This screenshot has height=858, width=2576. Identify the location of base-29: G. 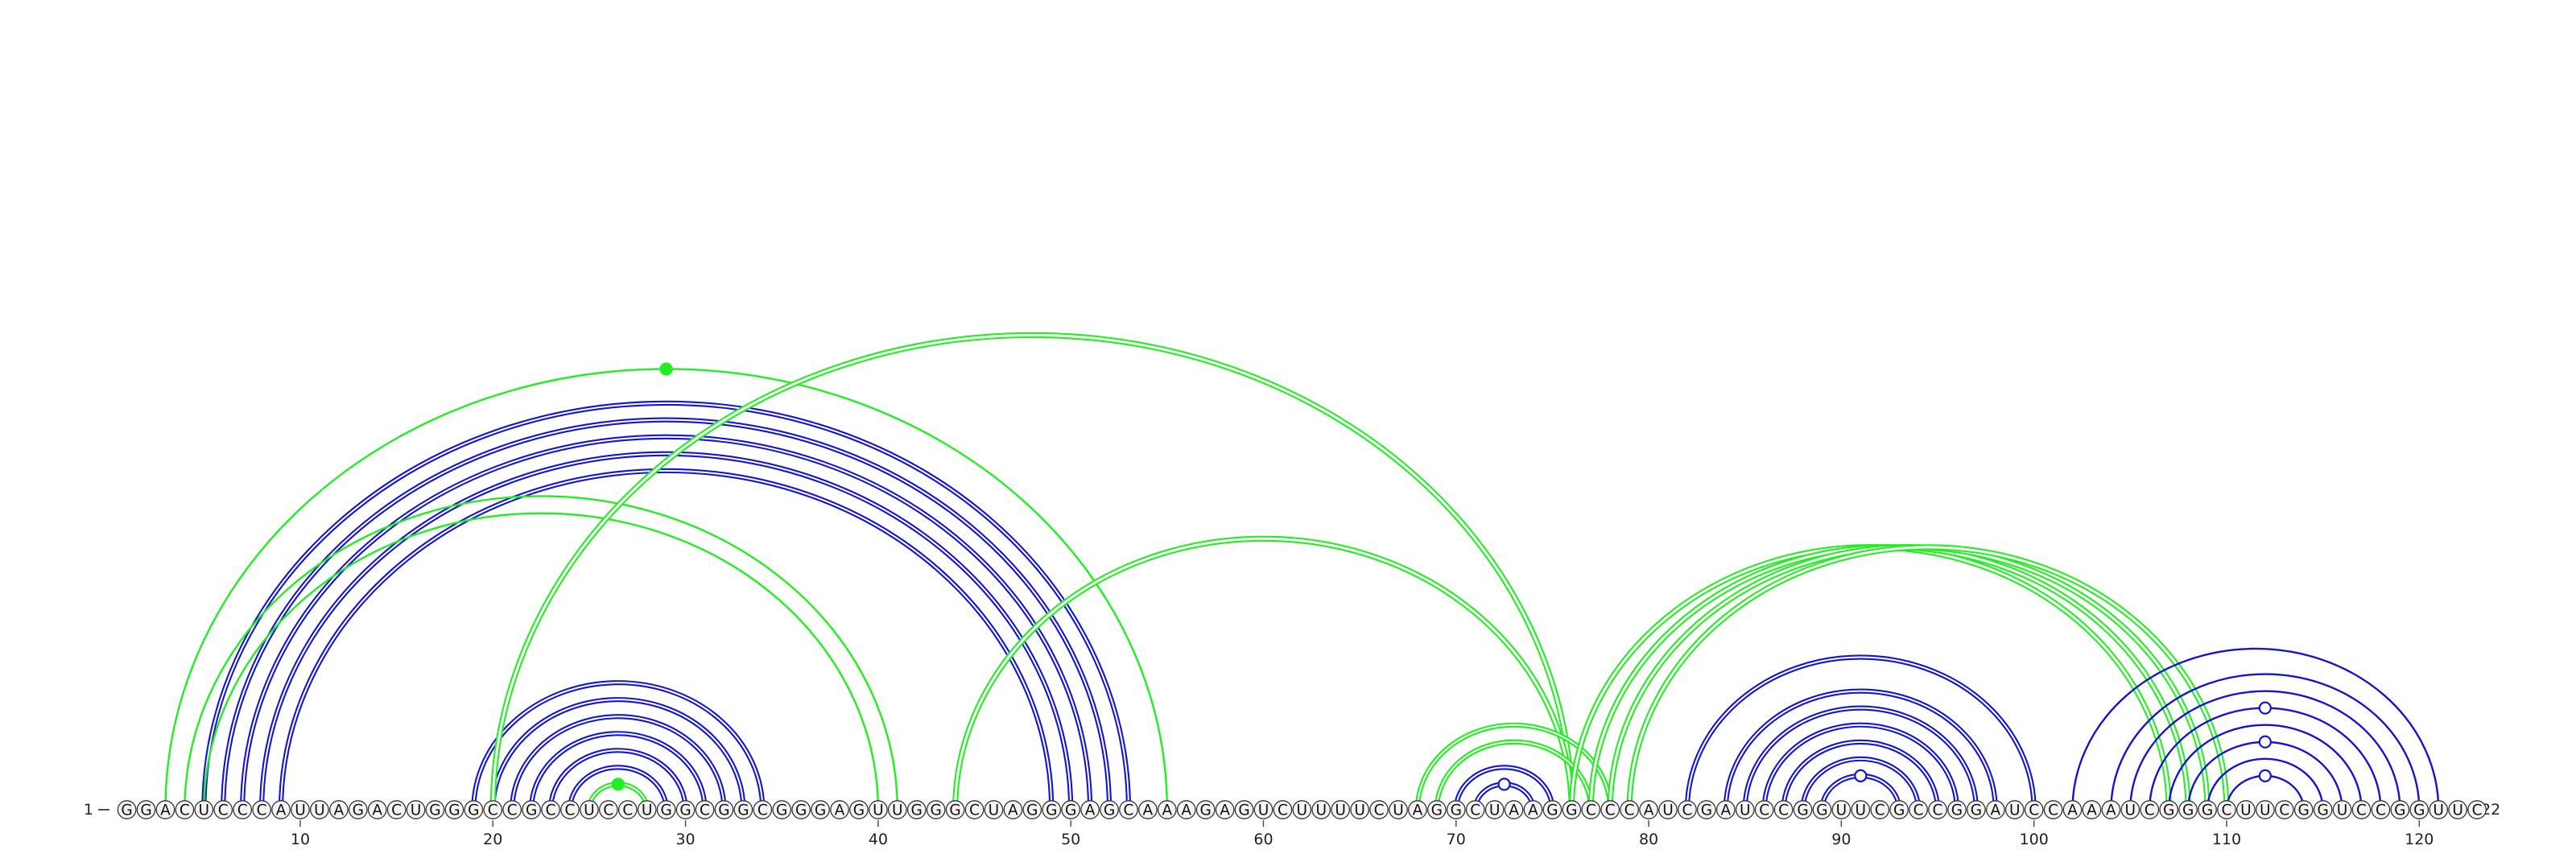
(666, 809).